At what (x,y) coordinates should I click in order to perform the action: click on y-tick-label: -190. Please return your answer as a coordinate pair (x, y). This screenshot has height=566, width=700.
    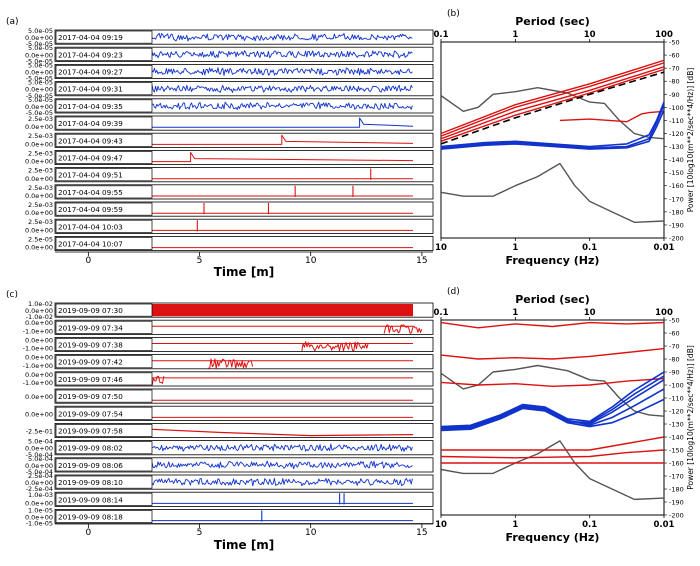
    Looking at the image, I should click on (676, 225).